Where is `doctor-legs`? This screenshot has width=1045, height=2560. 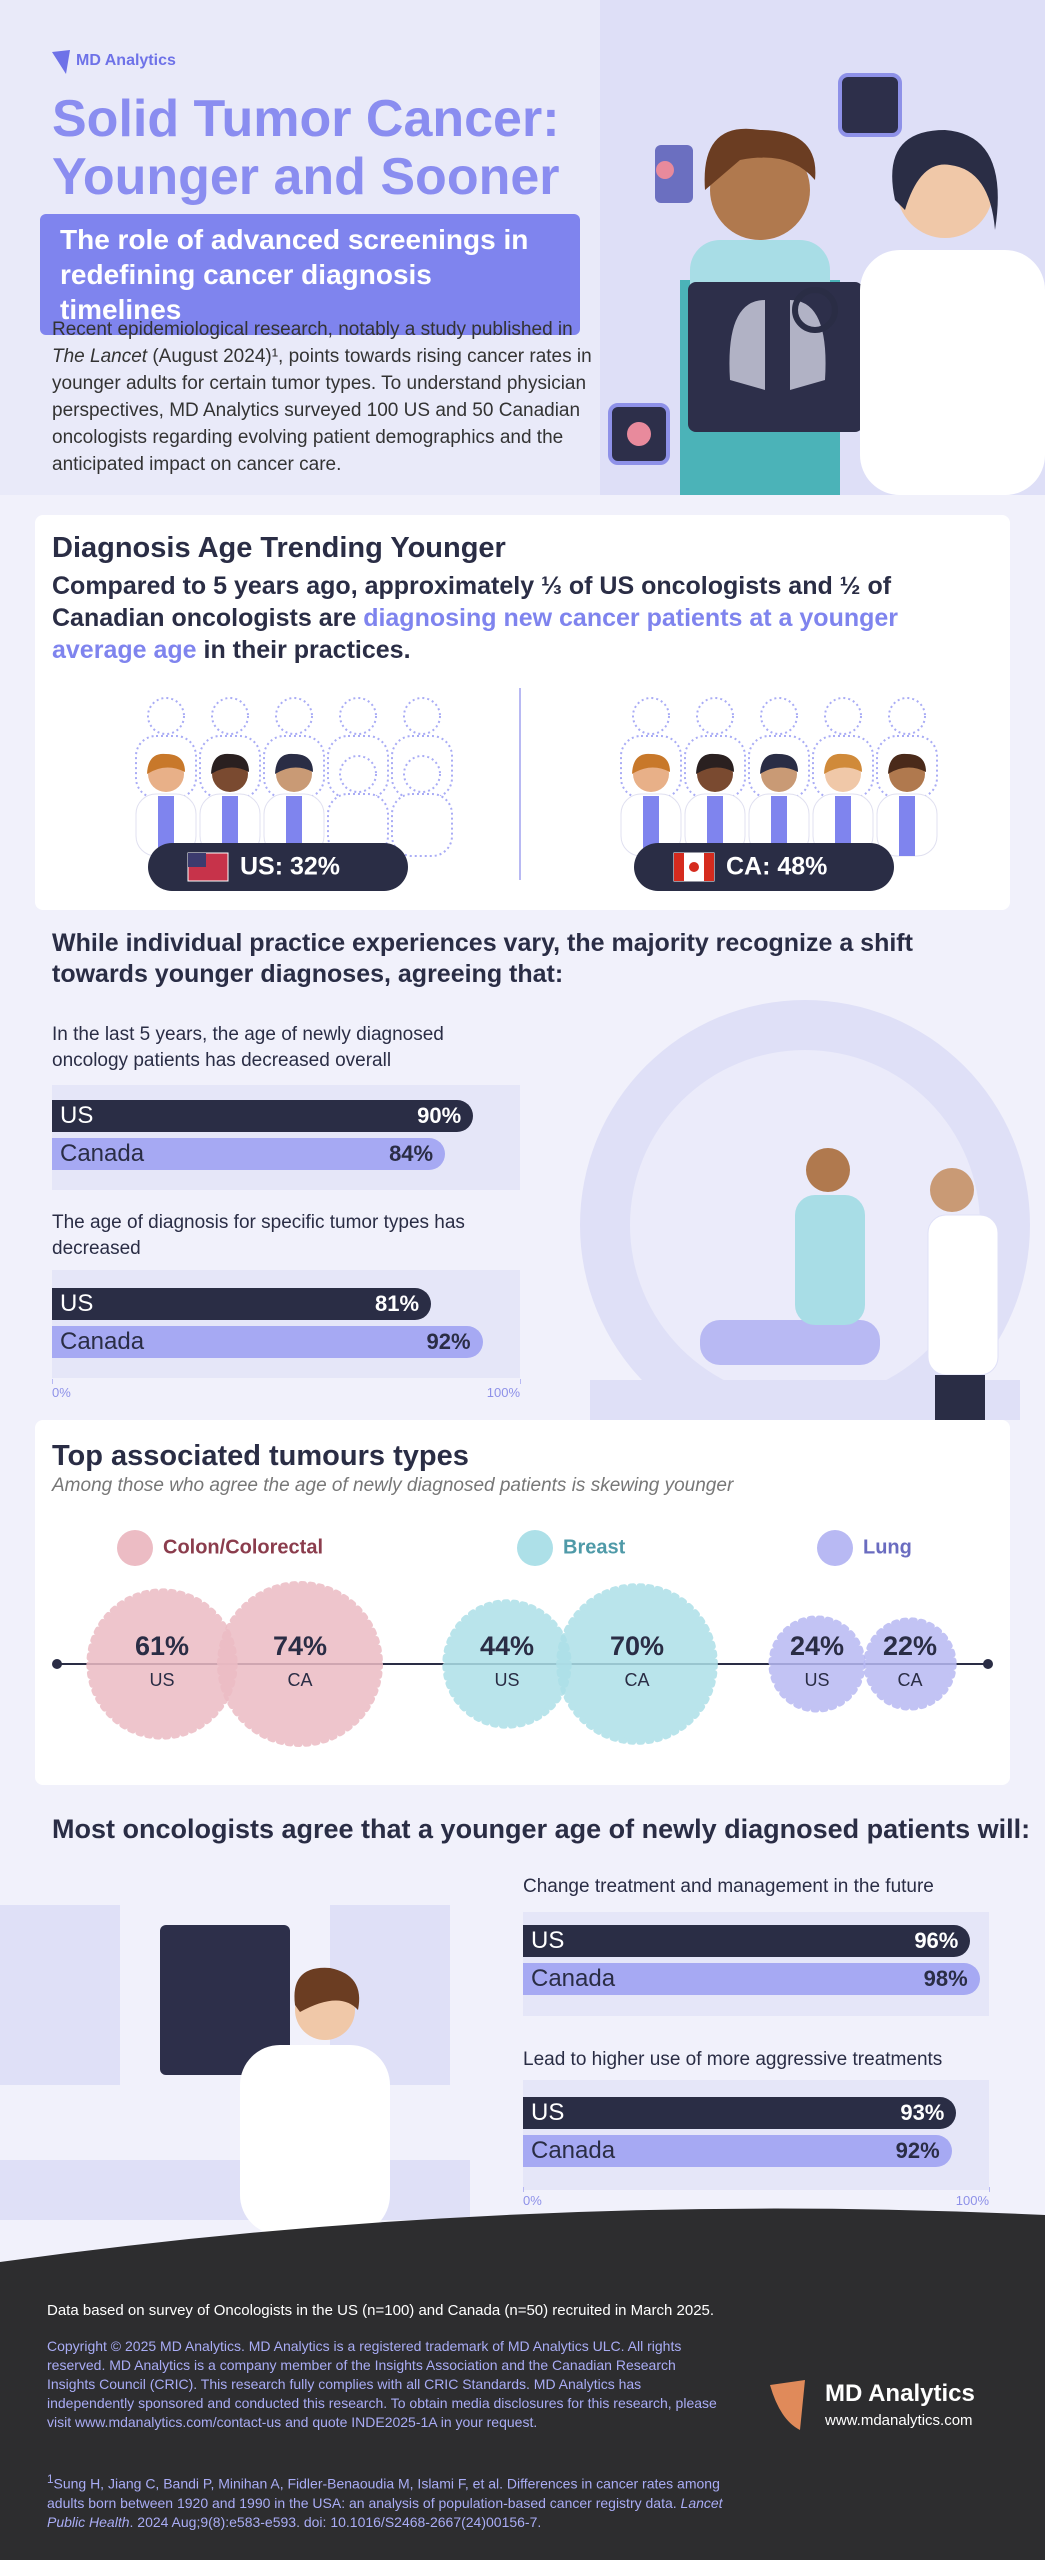 doctor-legs is located at coordinates (960, 1397).